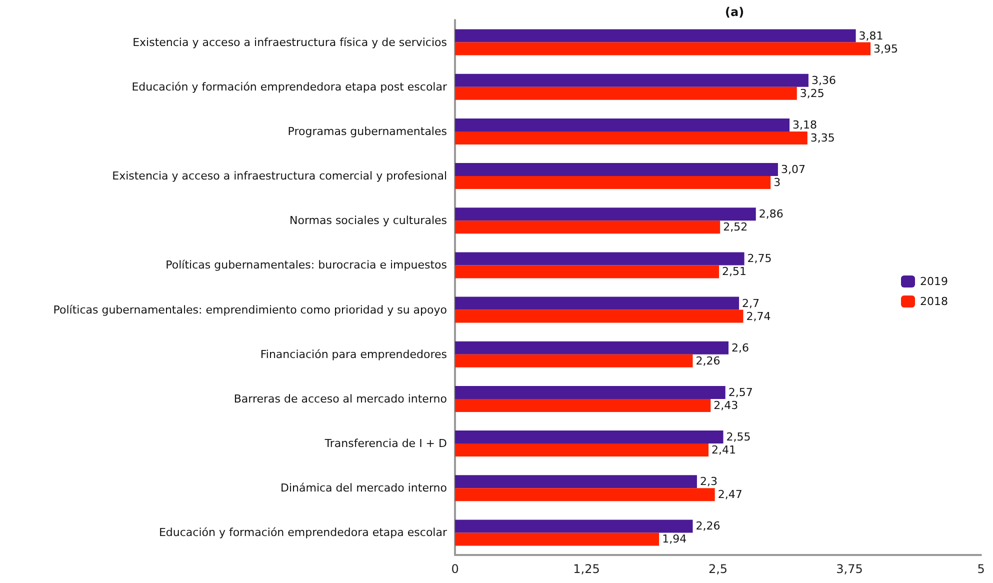  I want to click on y-tick-label: Dinámica del mercado interno, so click(364, 488).